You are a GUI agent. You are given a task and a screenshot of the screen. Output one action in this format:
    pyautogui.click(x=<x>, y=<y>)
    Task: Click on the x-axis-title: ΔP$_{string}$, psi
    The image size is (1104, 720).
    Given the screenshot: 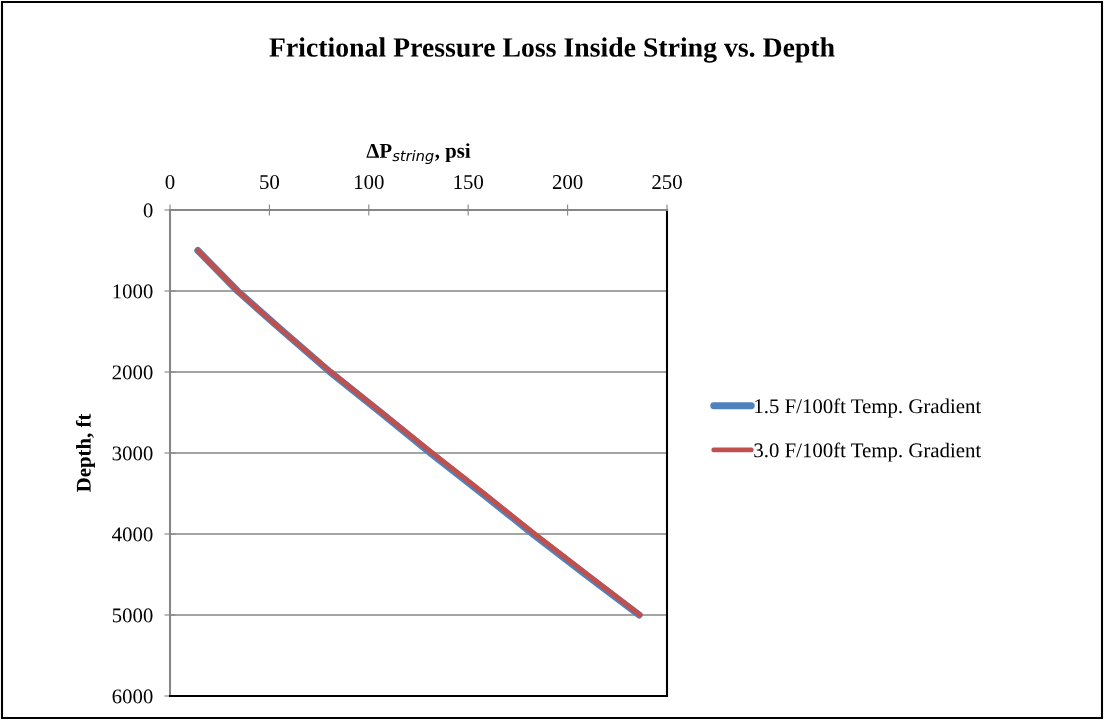 What is the action you would take?
    pyautogui.click(x=418, y=154)
    